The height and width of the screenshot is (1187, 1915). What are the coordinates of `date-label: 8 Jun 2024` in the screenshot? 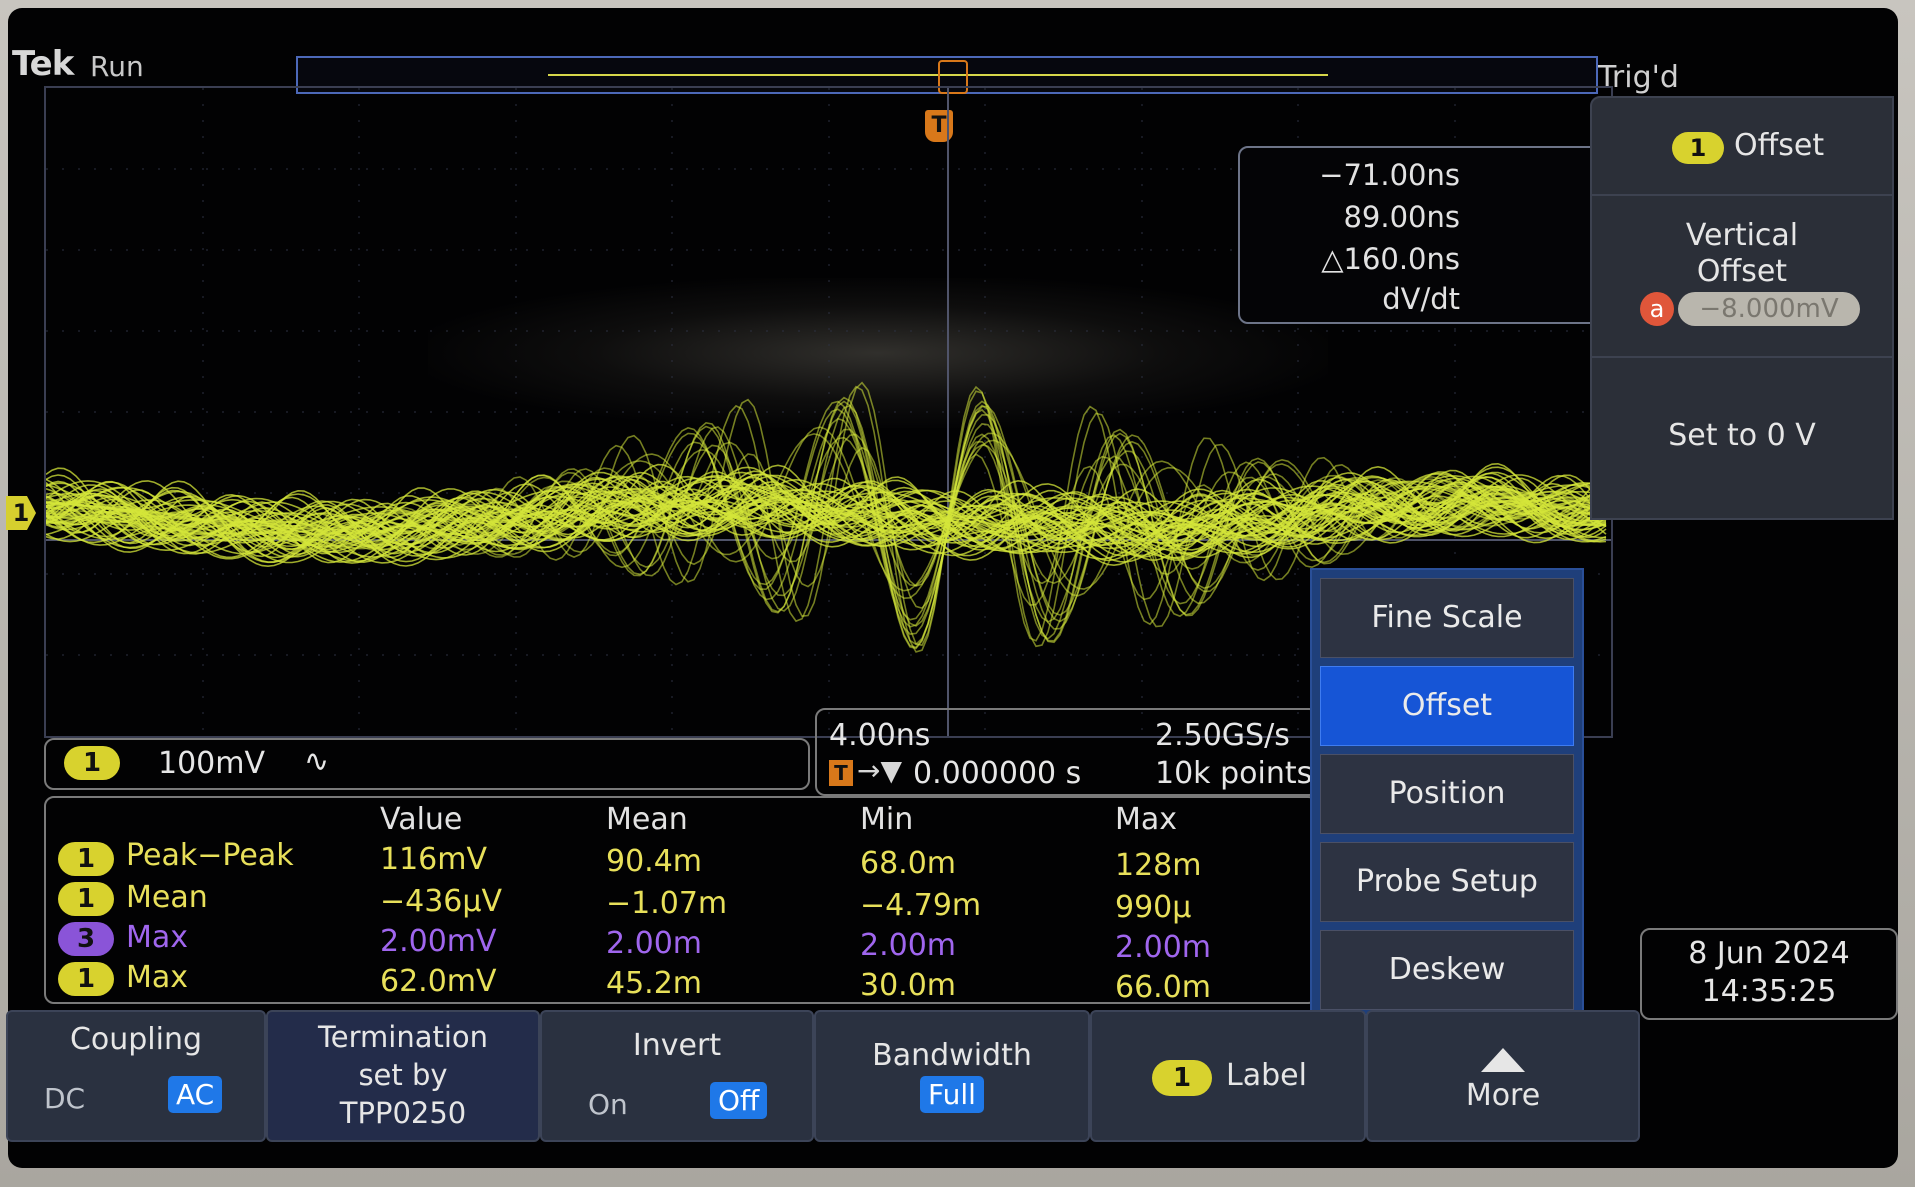 It's located at (1769, 953).